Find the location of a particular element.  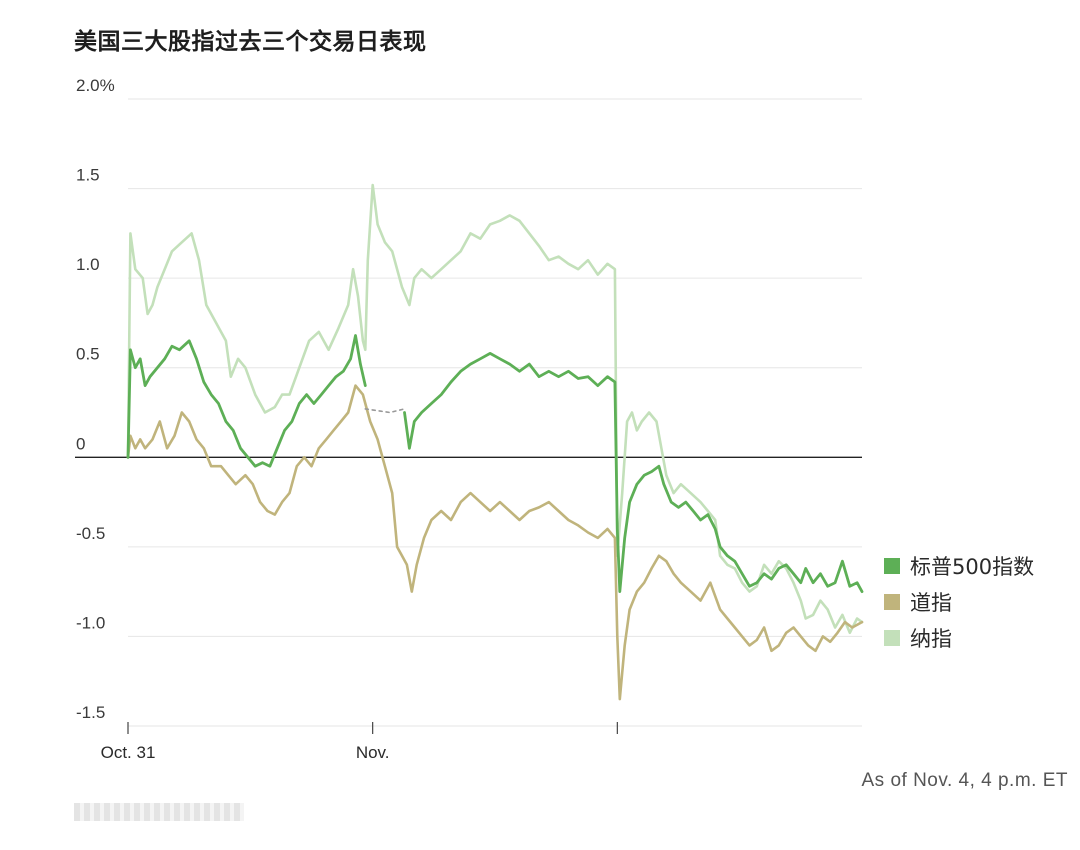

y-tick-label: -0.5 is located at coordinates (90, 533).